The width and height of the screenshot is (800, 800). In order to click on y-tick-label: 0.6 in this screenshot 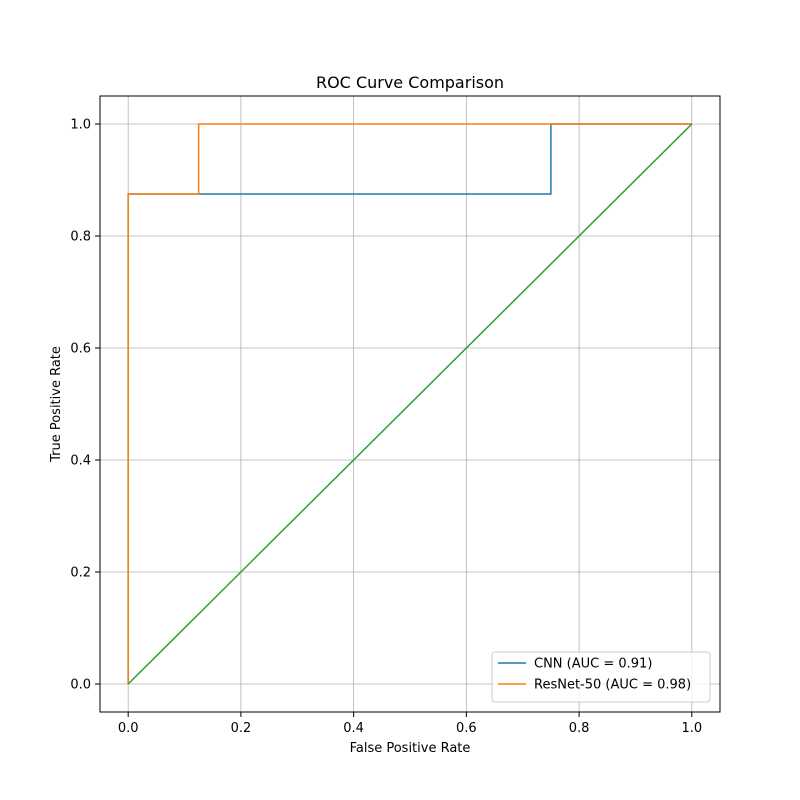, I will do `click(80, 349)`.